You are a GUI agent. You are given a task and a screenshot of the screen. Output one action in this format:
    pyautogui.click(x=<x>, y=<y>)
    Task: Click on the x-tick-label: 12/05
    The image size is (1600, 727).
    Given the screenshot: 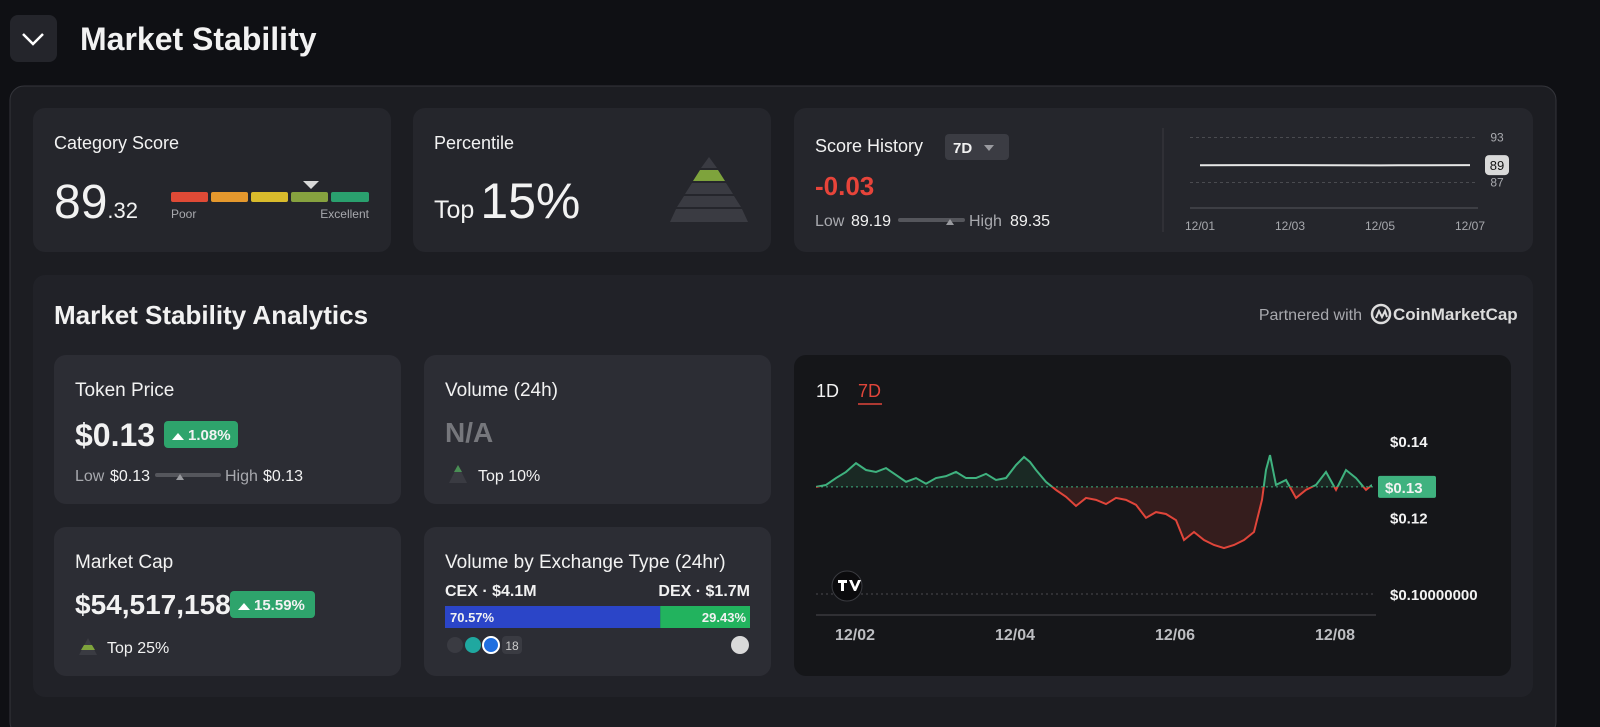 What is the action you would take?
    pyautogui.click(x=1380, y=226)
    